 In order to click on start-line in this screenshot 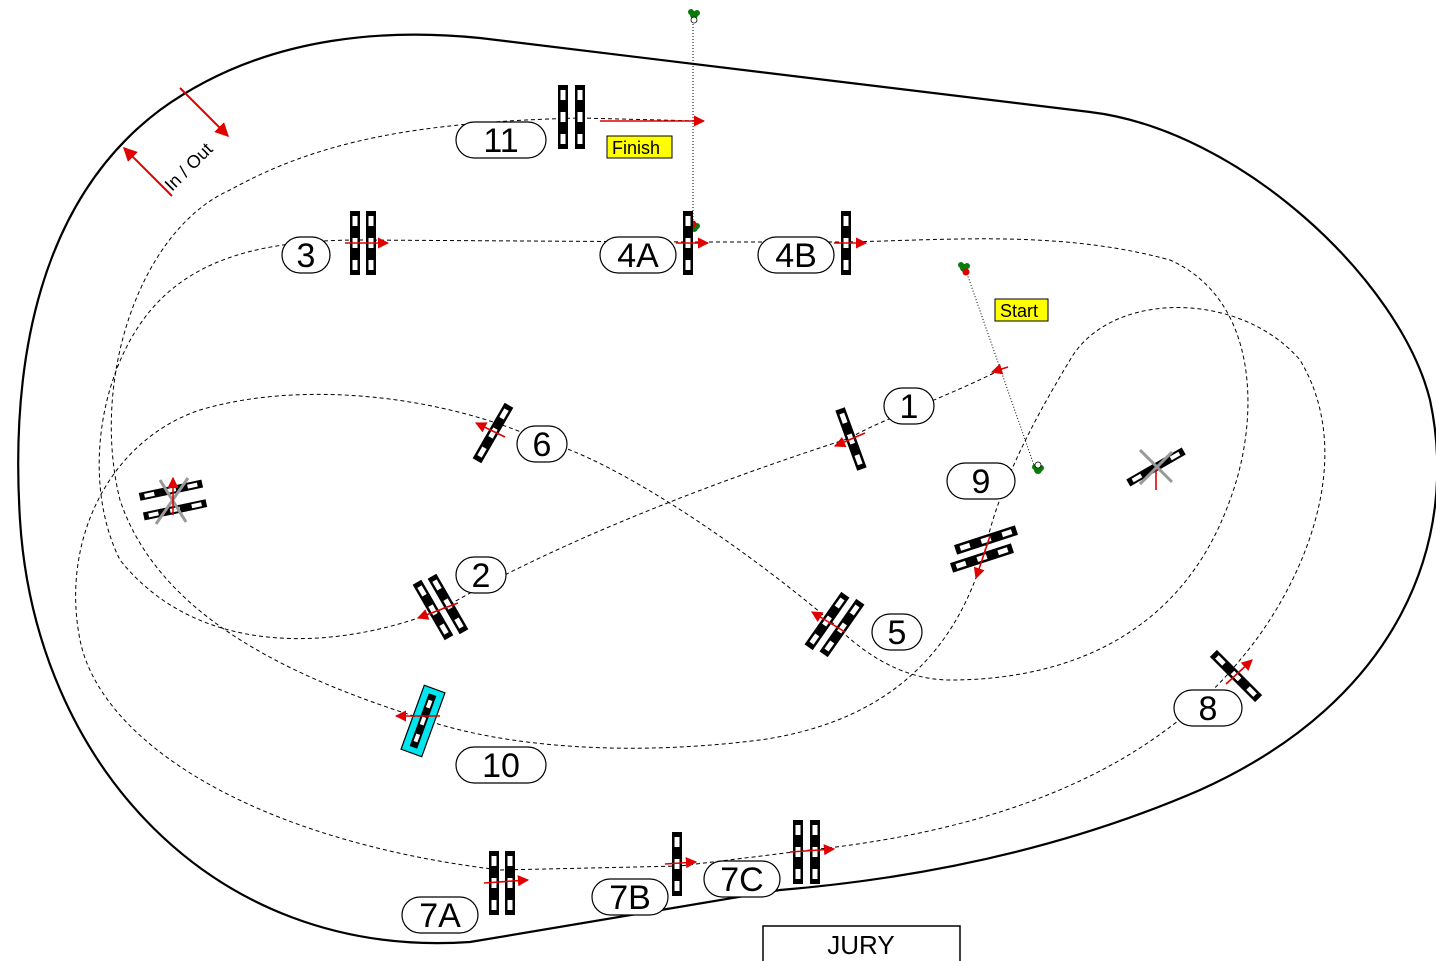, I will do `click(1000, 368)`.